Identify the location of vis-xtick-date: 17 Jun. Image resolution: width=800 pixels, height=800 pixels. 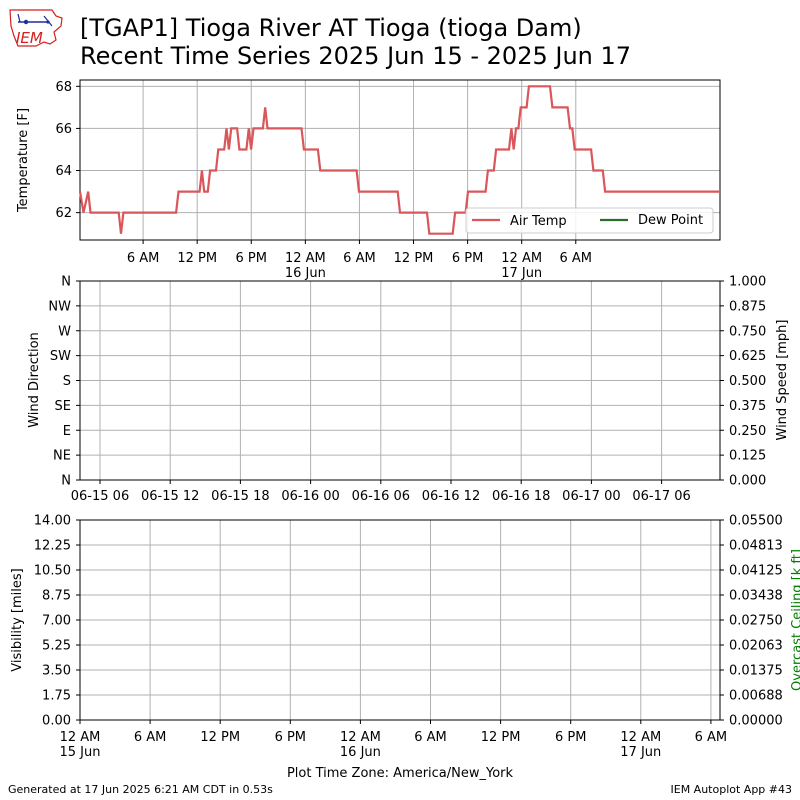
(640, 752).